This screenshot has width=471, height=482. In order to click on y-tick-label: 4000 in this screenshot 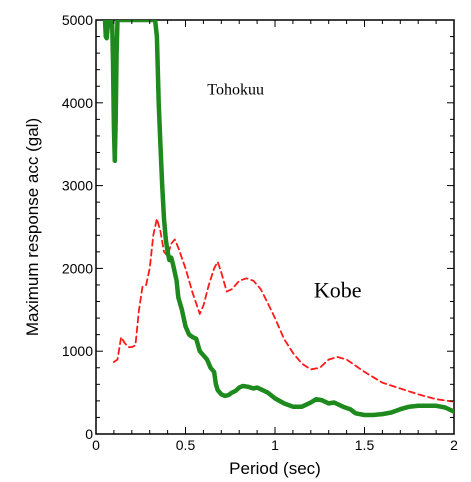, I will do `click(77, 103)`.